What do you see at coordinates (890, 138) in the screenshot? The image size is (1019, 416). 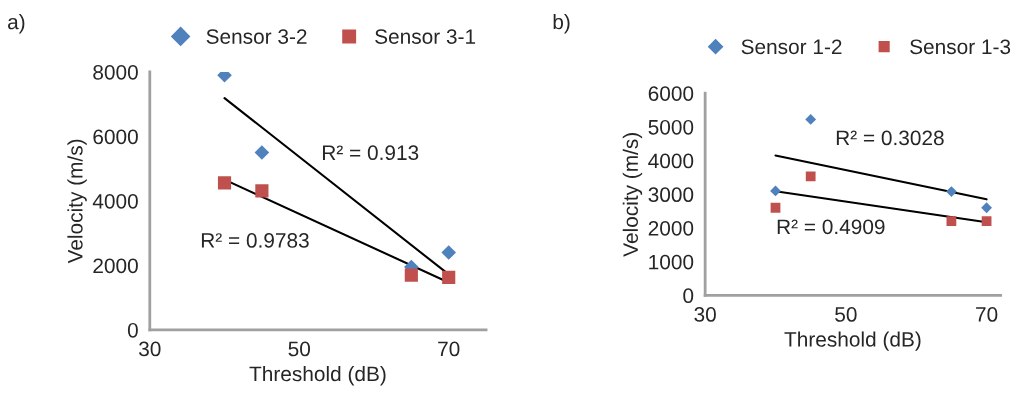 I see `annotation: R² = 0.3028` at bounding box center [890, 138].